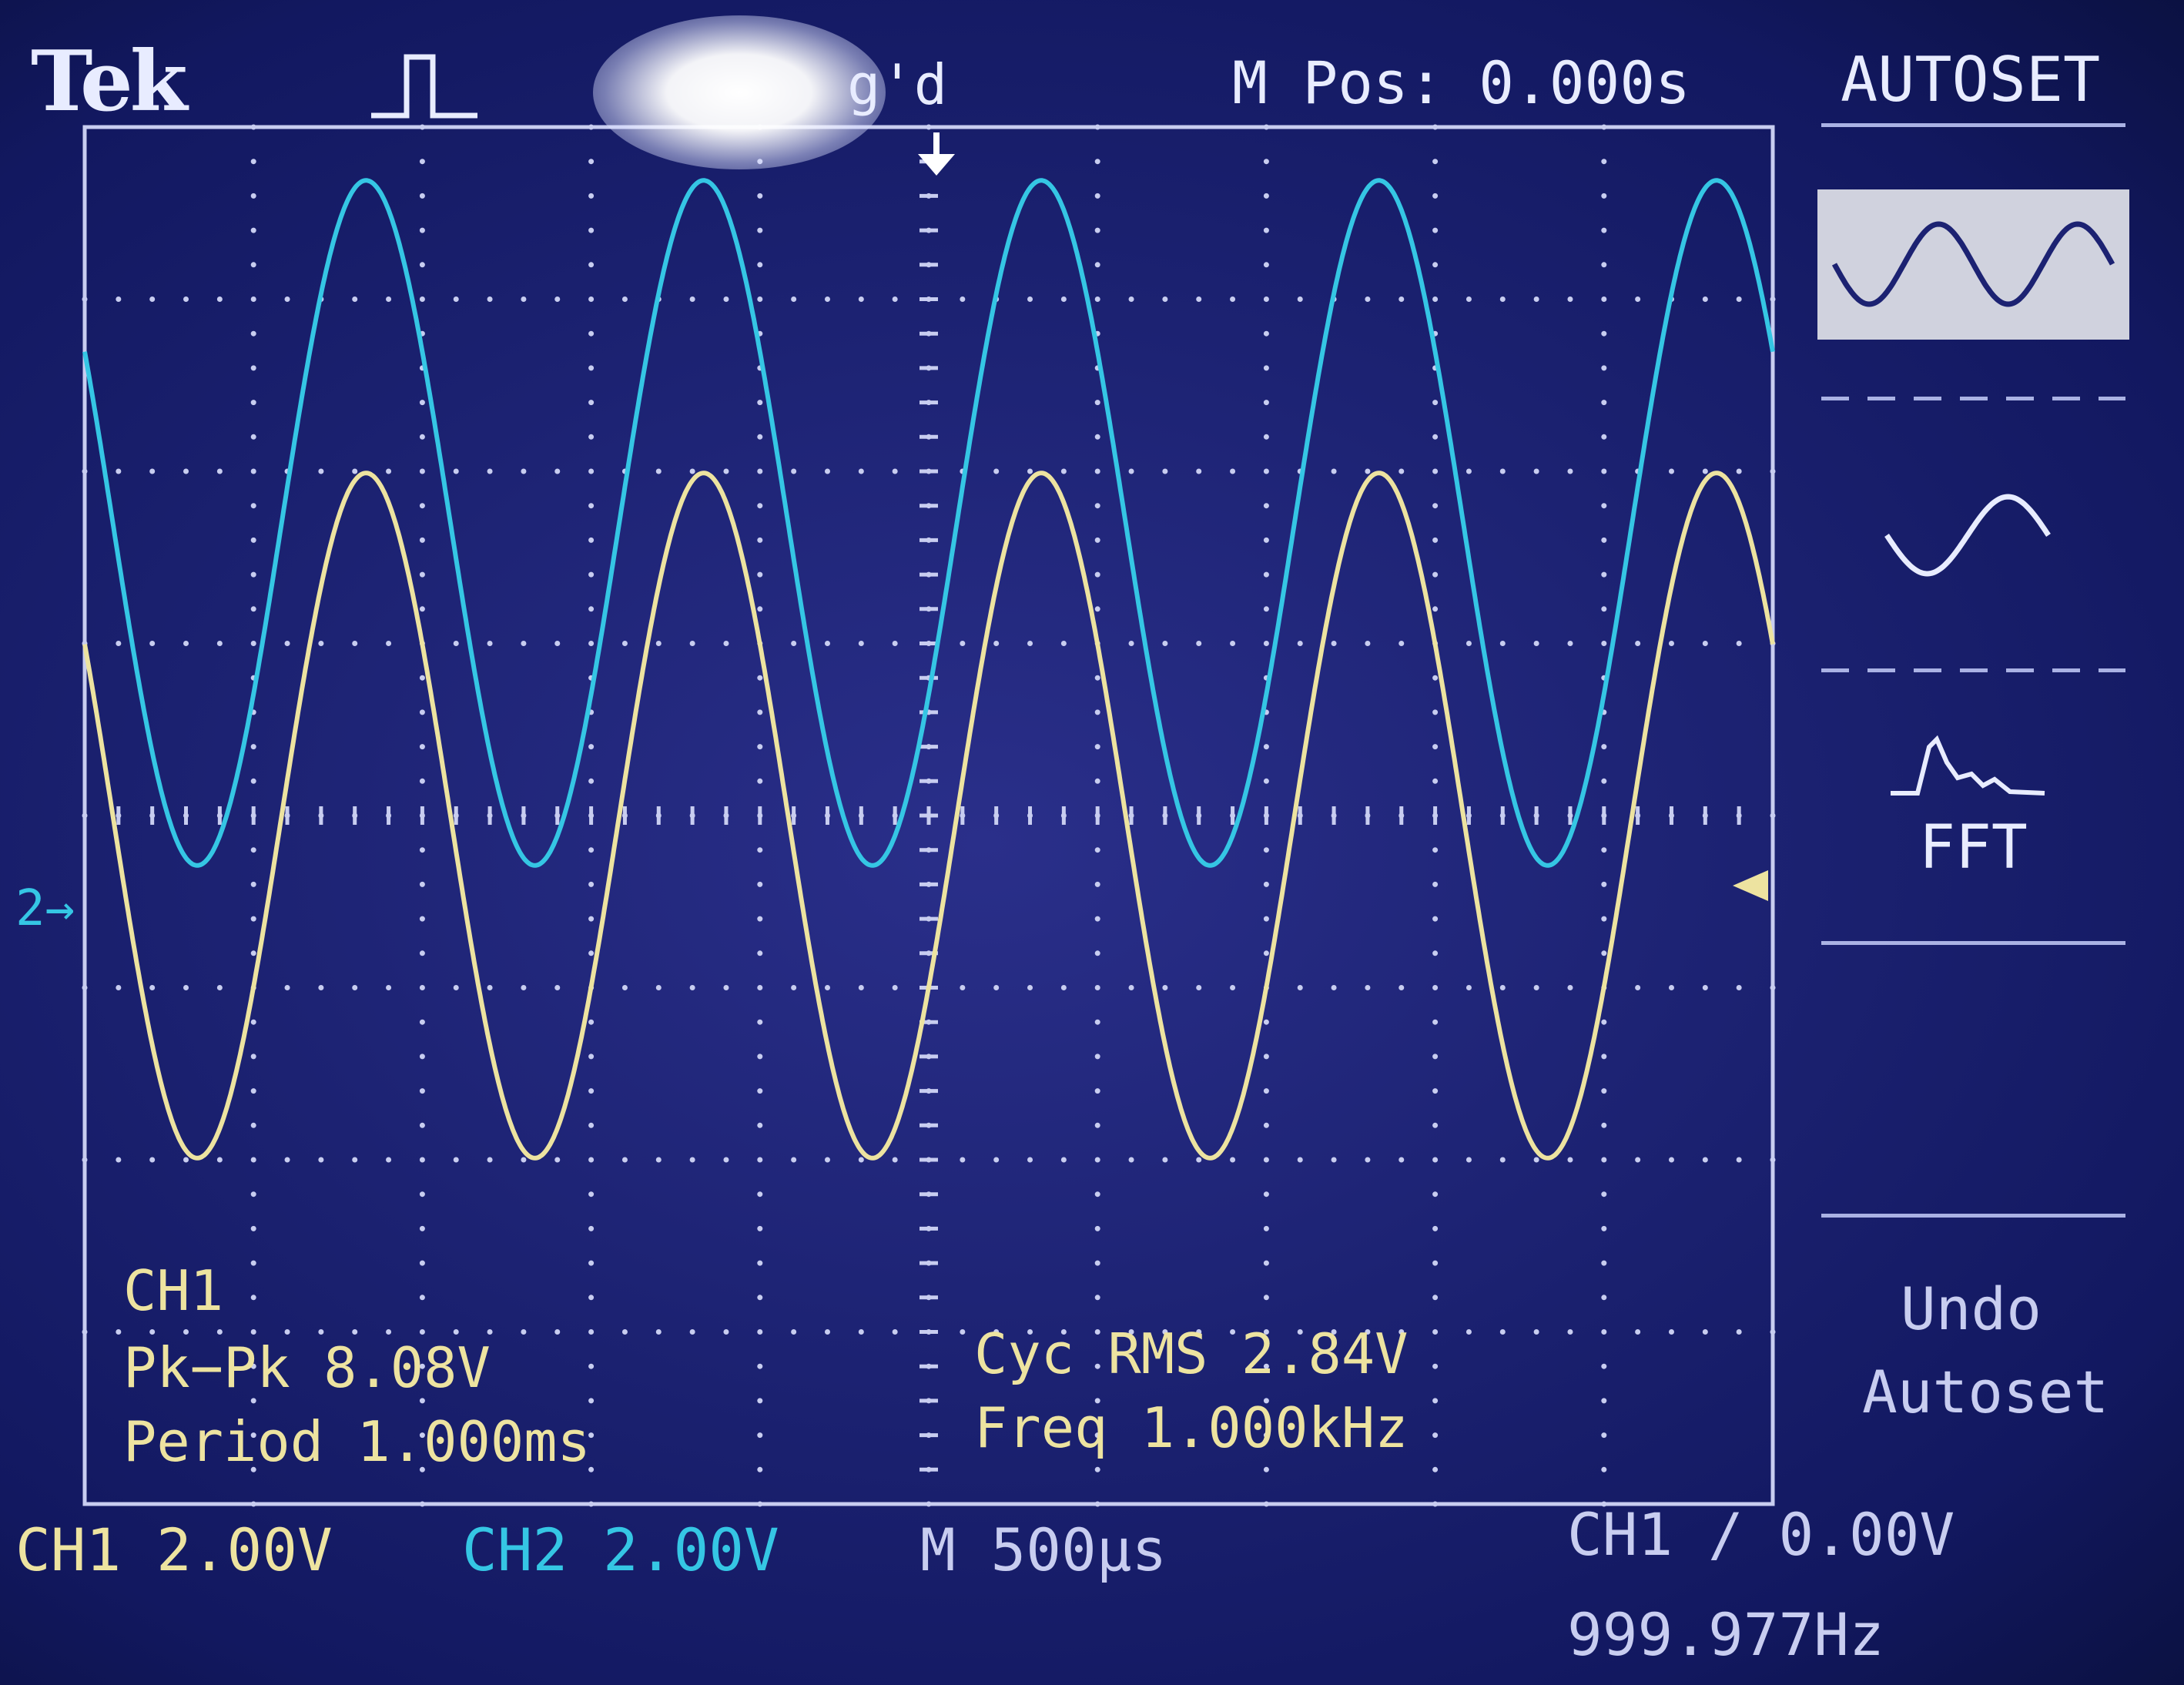 Image resolution: width=2184 pixels, height=1685 pixels. What do you see at coordinates (1971, 80) in the screenshot?
I see `autoset-menu-title: AUTOSET` at bounding box center [1971, 80].